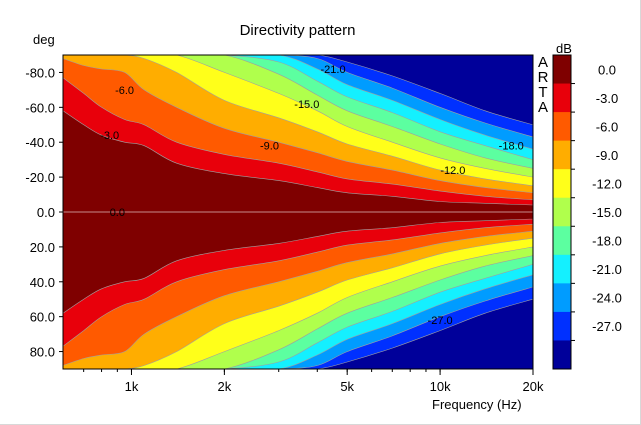 The image size is (641, 425). Describe the element at coordinates (46, 212) in the screenshot. I see `y-tick-label: 0.0` at that location.